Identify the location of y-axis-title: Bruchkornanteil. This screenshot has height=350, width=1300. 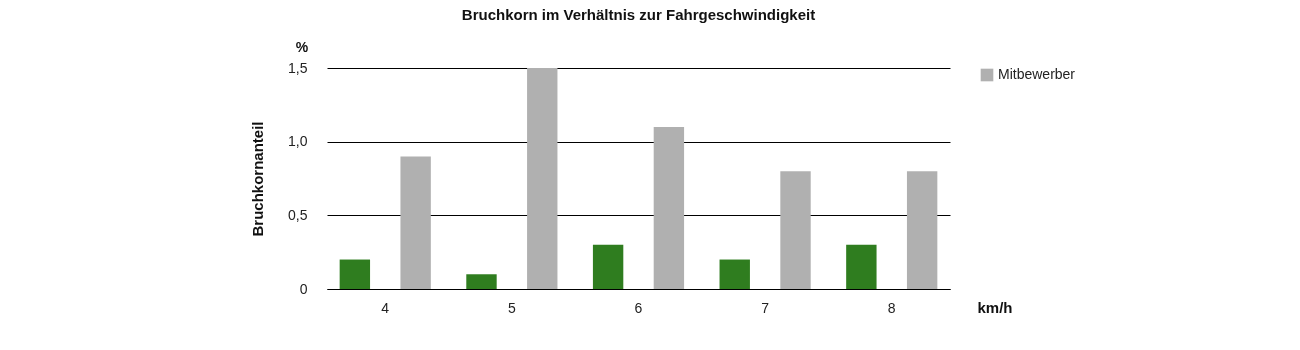
(258, 179).